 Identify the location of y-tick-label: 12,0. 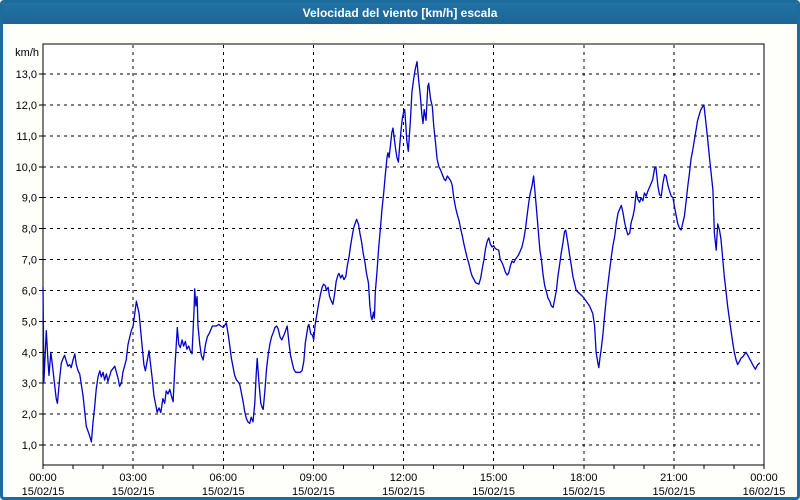
(26, 106).